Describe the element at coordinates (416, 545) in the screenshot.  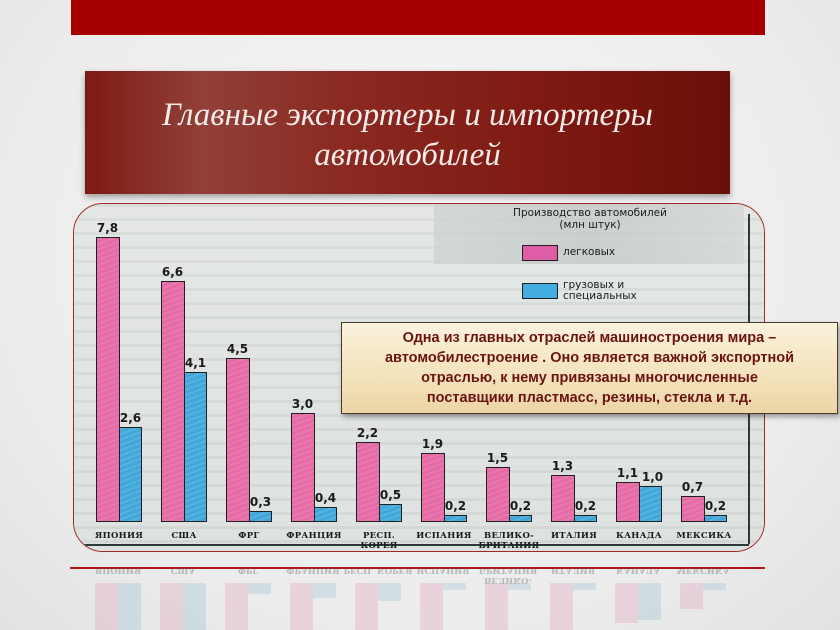
I see `frame-divider-bottom` at that location.